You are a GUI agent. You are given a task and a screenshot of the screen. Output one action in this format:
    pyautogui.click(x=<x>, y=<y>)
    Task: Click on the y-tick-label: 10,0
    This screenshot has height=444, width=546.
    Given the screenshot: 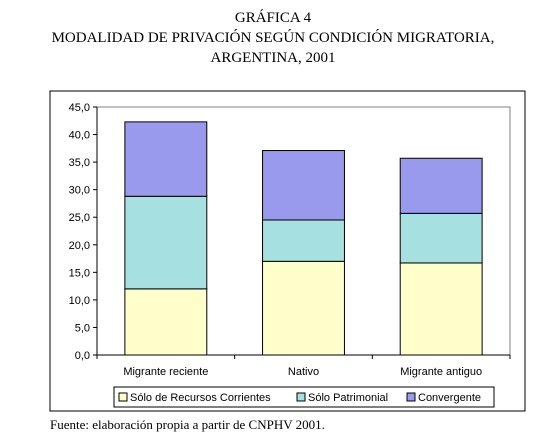 What is the action you would take?
    pyautogui.click(x=79, y=301)
    